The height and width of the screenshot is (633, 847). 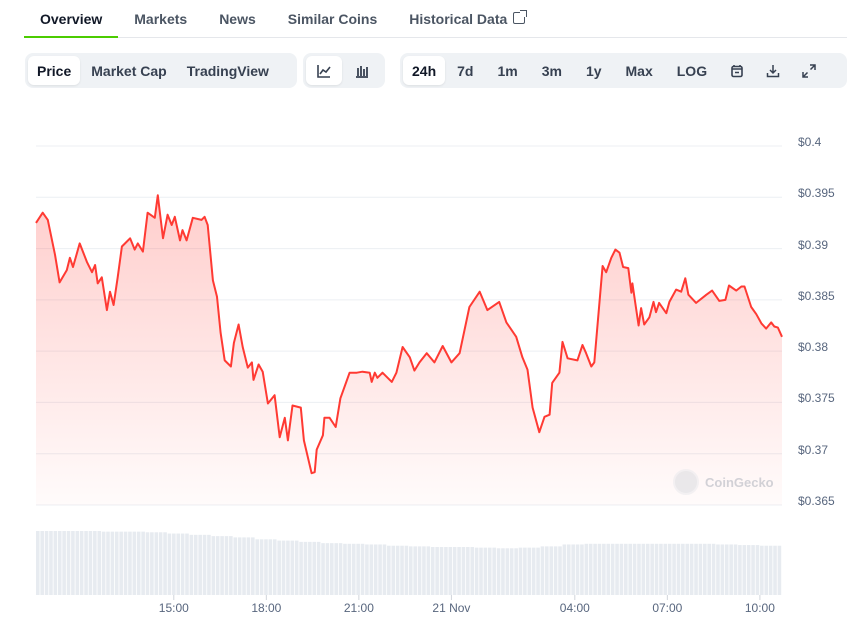 I want to click on log-scale-button: LOG, so click(x=692, y=70).